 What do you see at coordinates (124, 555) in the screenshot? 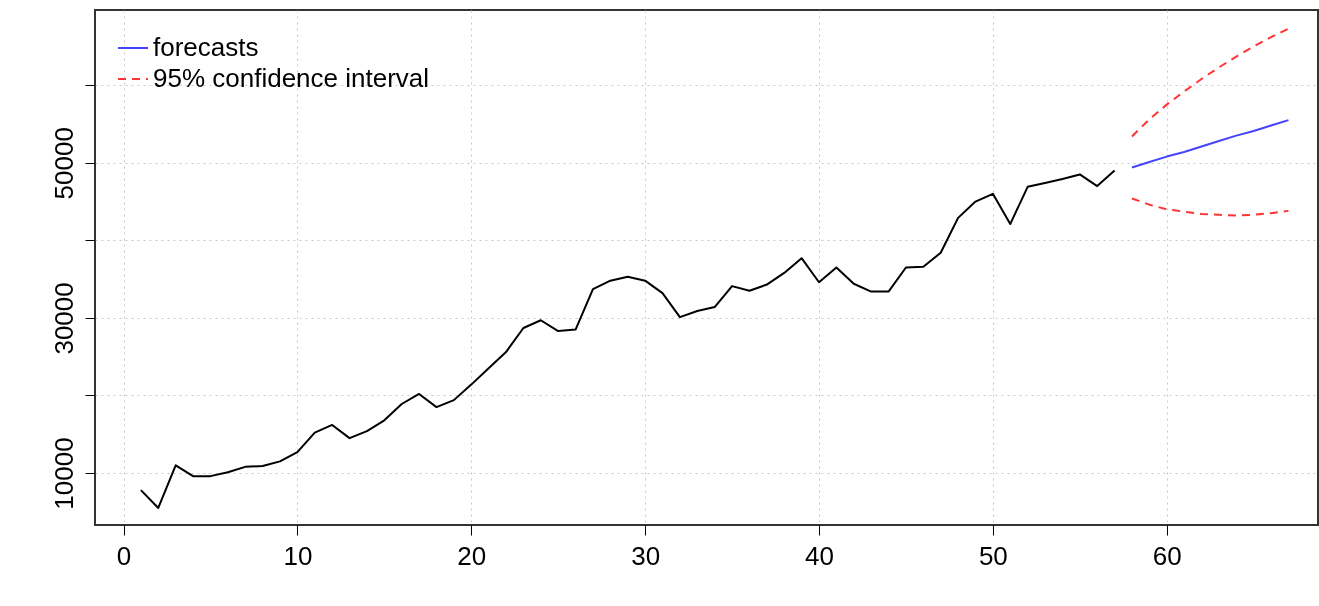
I see `x-tick-label: 0` at bounding box center [124, 555].